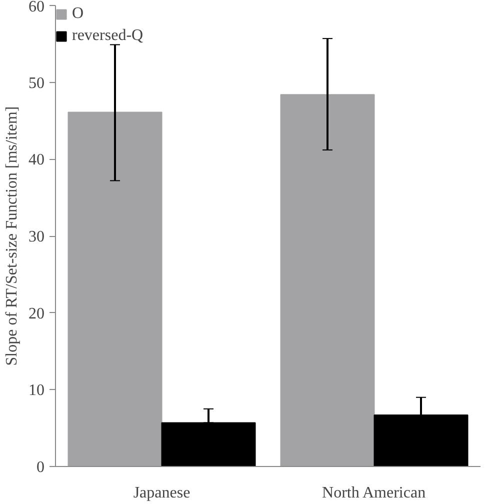 The width and height of the screenshot is (492, 504). I want to click on y-axis-title: Slope of RT/Set-size Function [ms/item], so click(12, 236).